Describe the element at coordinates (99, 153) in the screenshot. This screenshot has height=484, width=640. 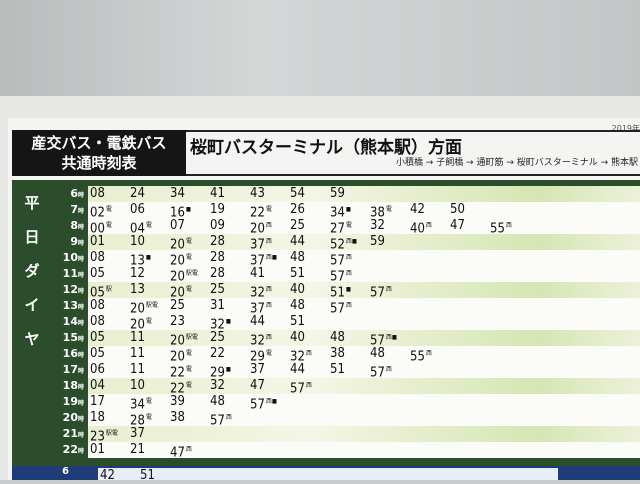
I see `operator-box: 産交バス・電鉄バス 共通時刻表` at that location.